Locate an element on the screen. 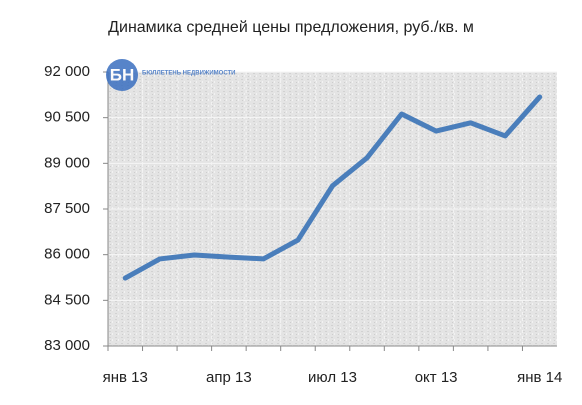 The width and height of the screenshot is (582, 405). logo-text: БЮЛЛЕТЕНЬ НЕДВИЖИМОСТИ is located at coordinates (189, 74).